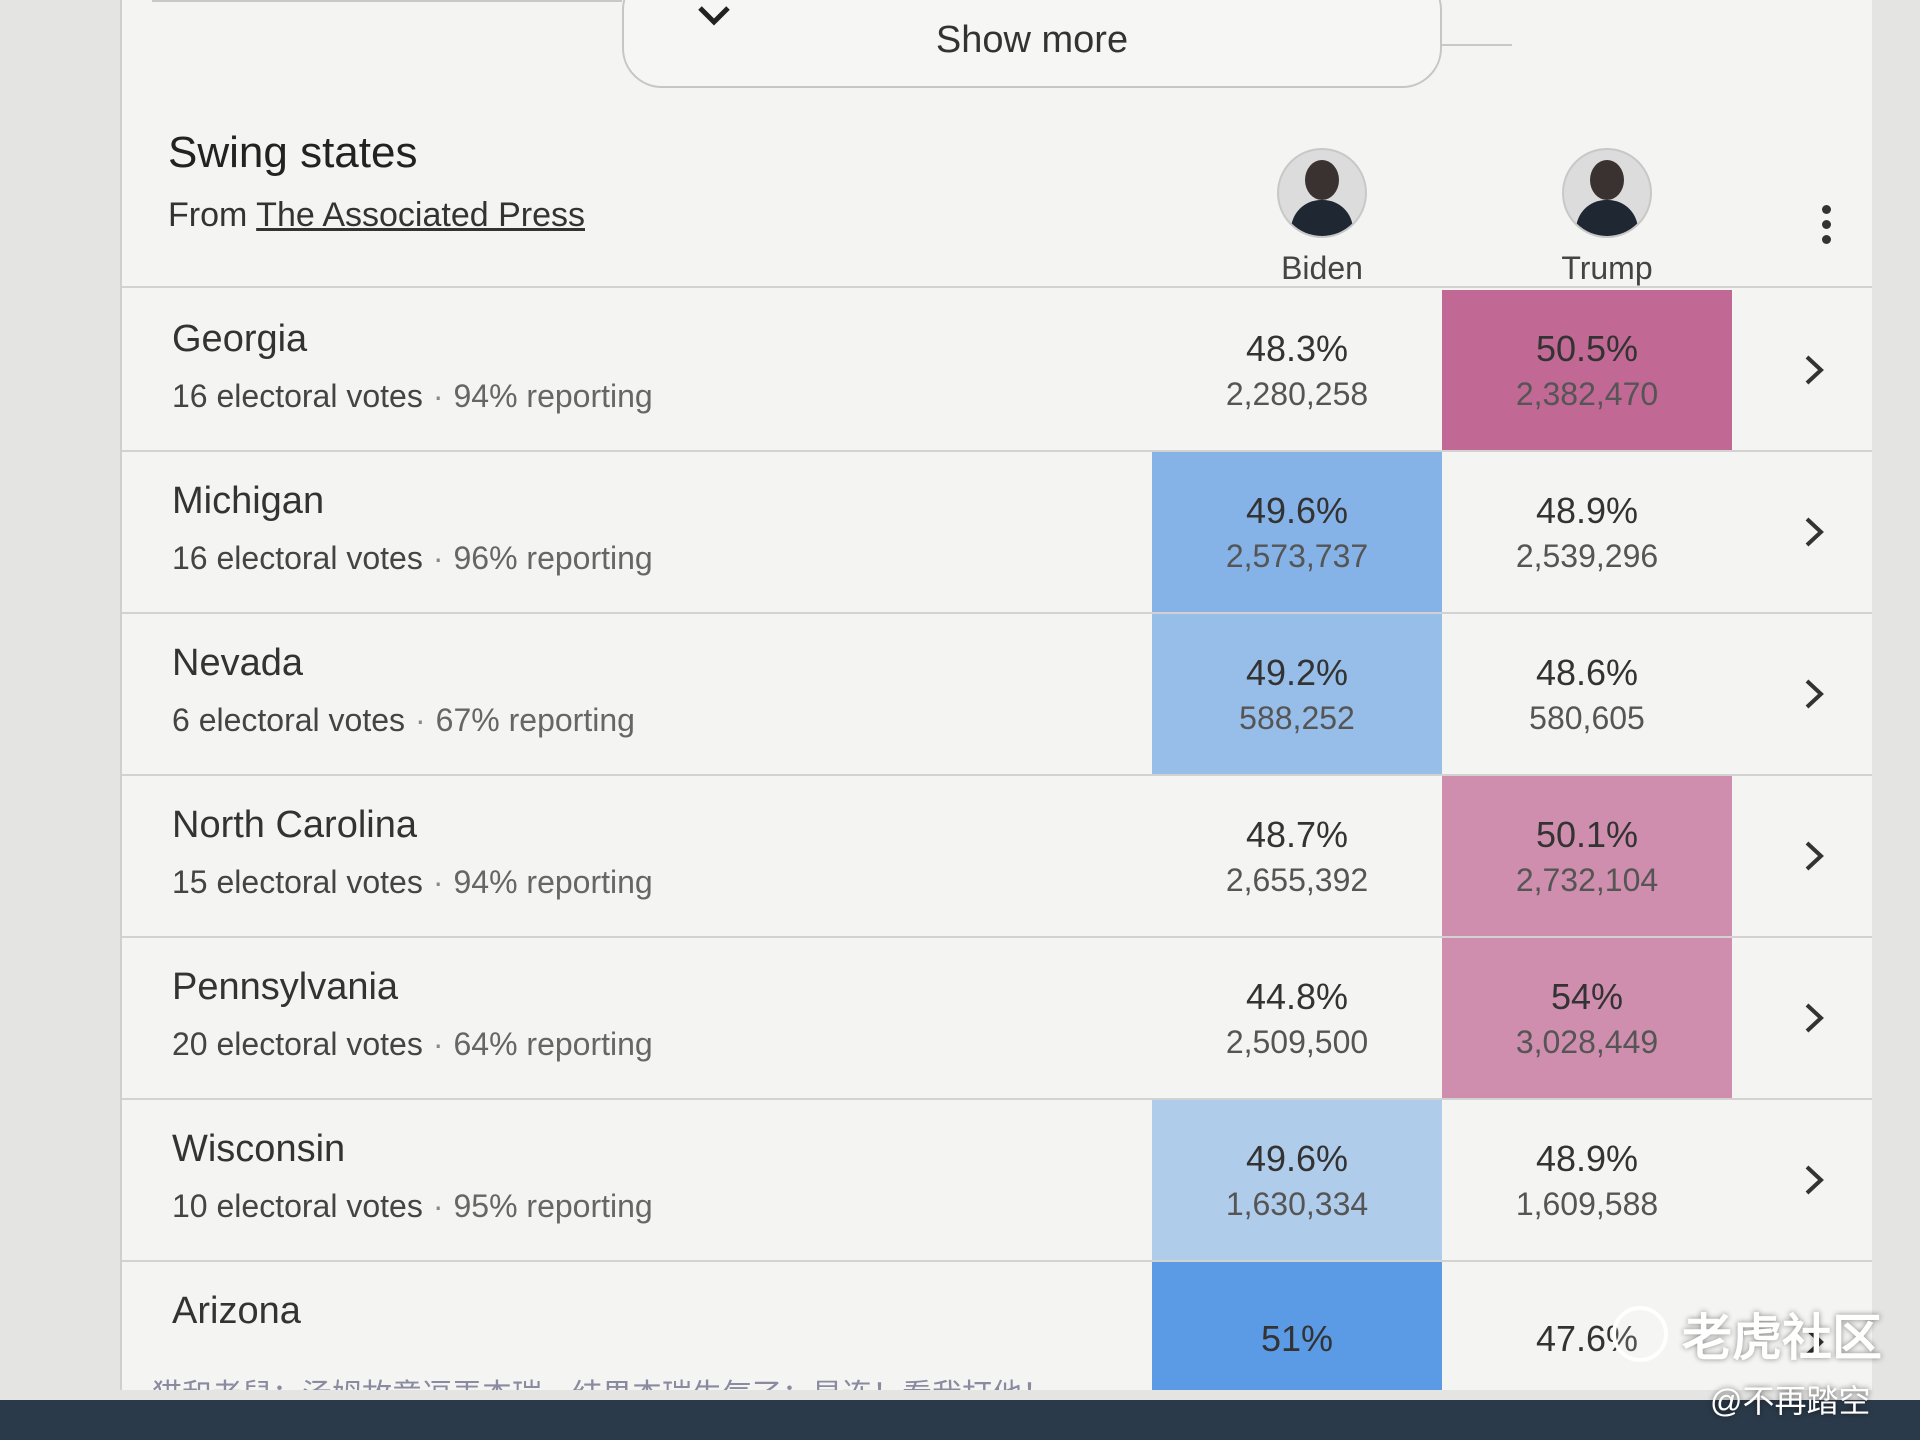 This screenshot has width=1920, height=1440. What do you see at coordinates (1297, 717) in the screenshot?
I see `vote-count: 588,252` at bounding box center [1297, 717].